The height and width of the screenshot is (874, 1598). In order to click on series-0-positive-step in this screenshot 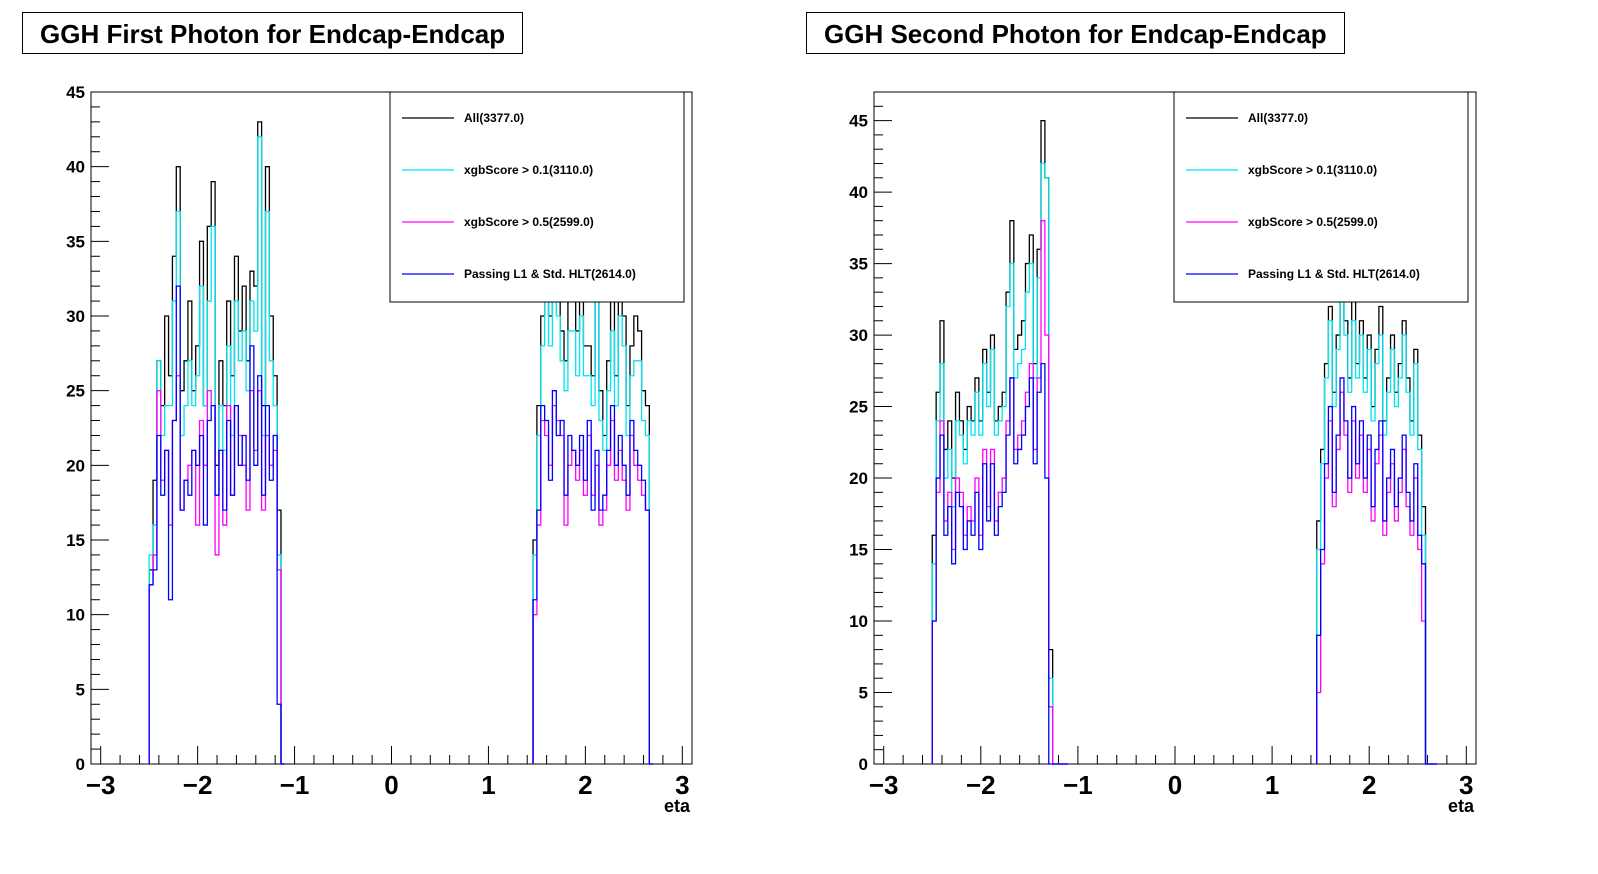, I will do `click(1377, 513)`.